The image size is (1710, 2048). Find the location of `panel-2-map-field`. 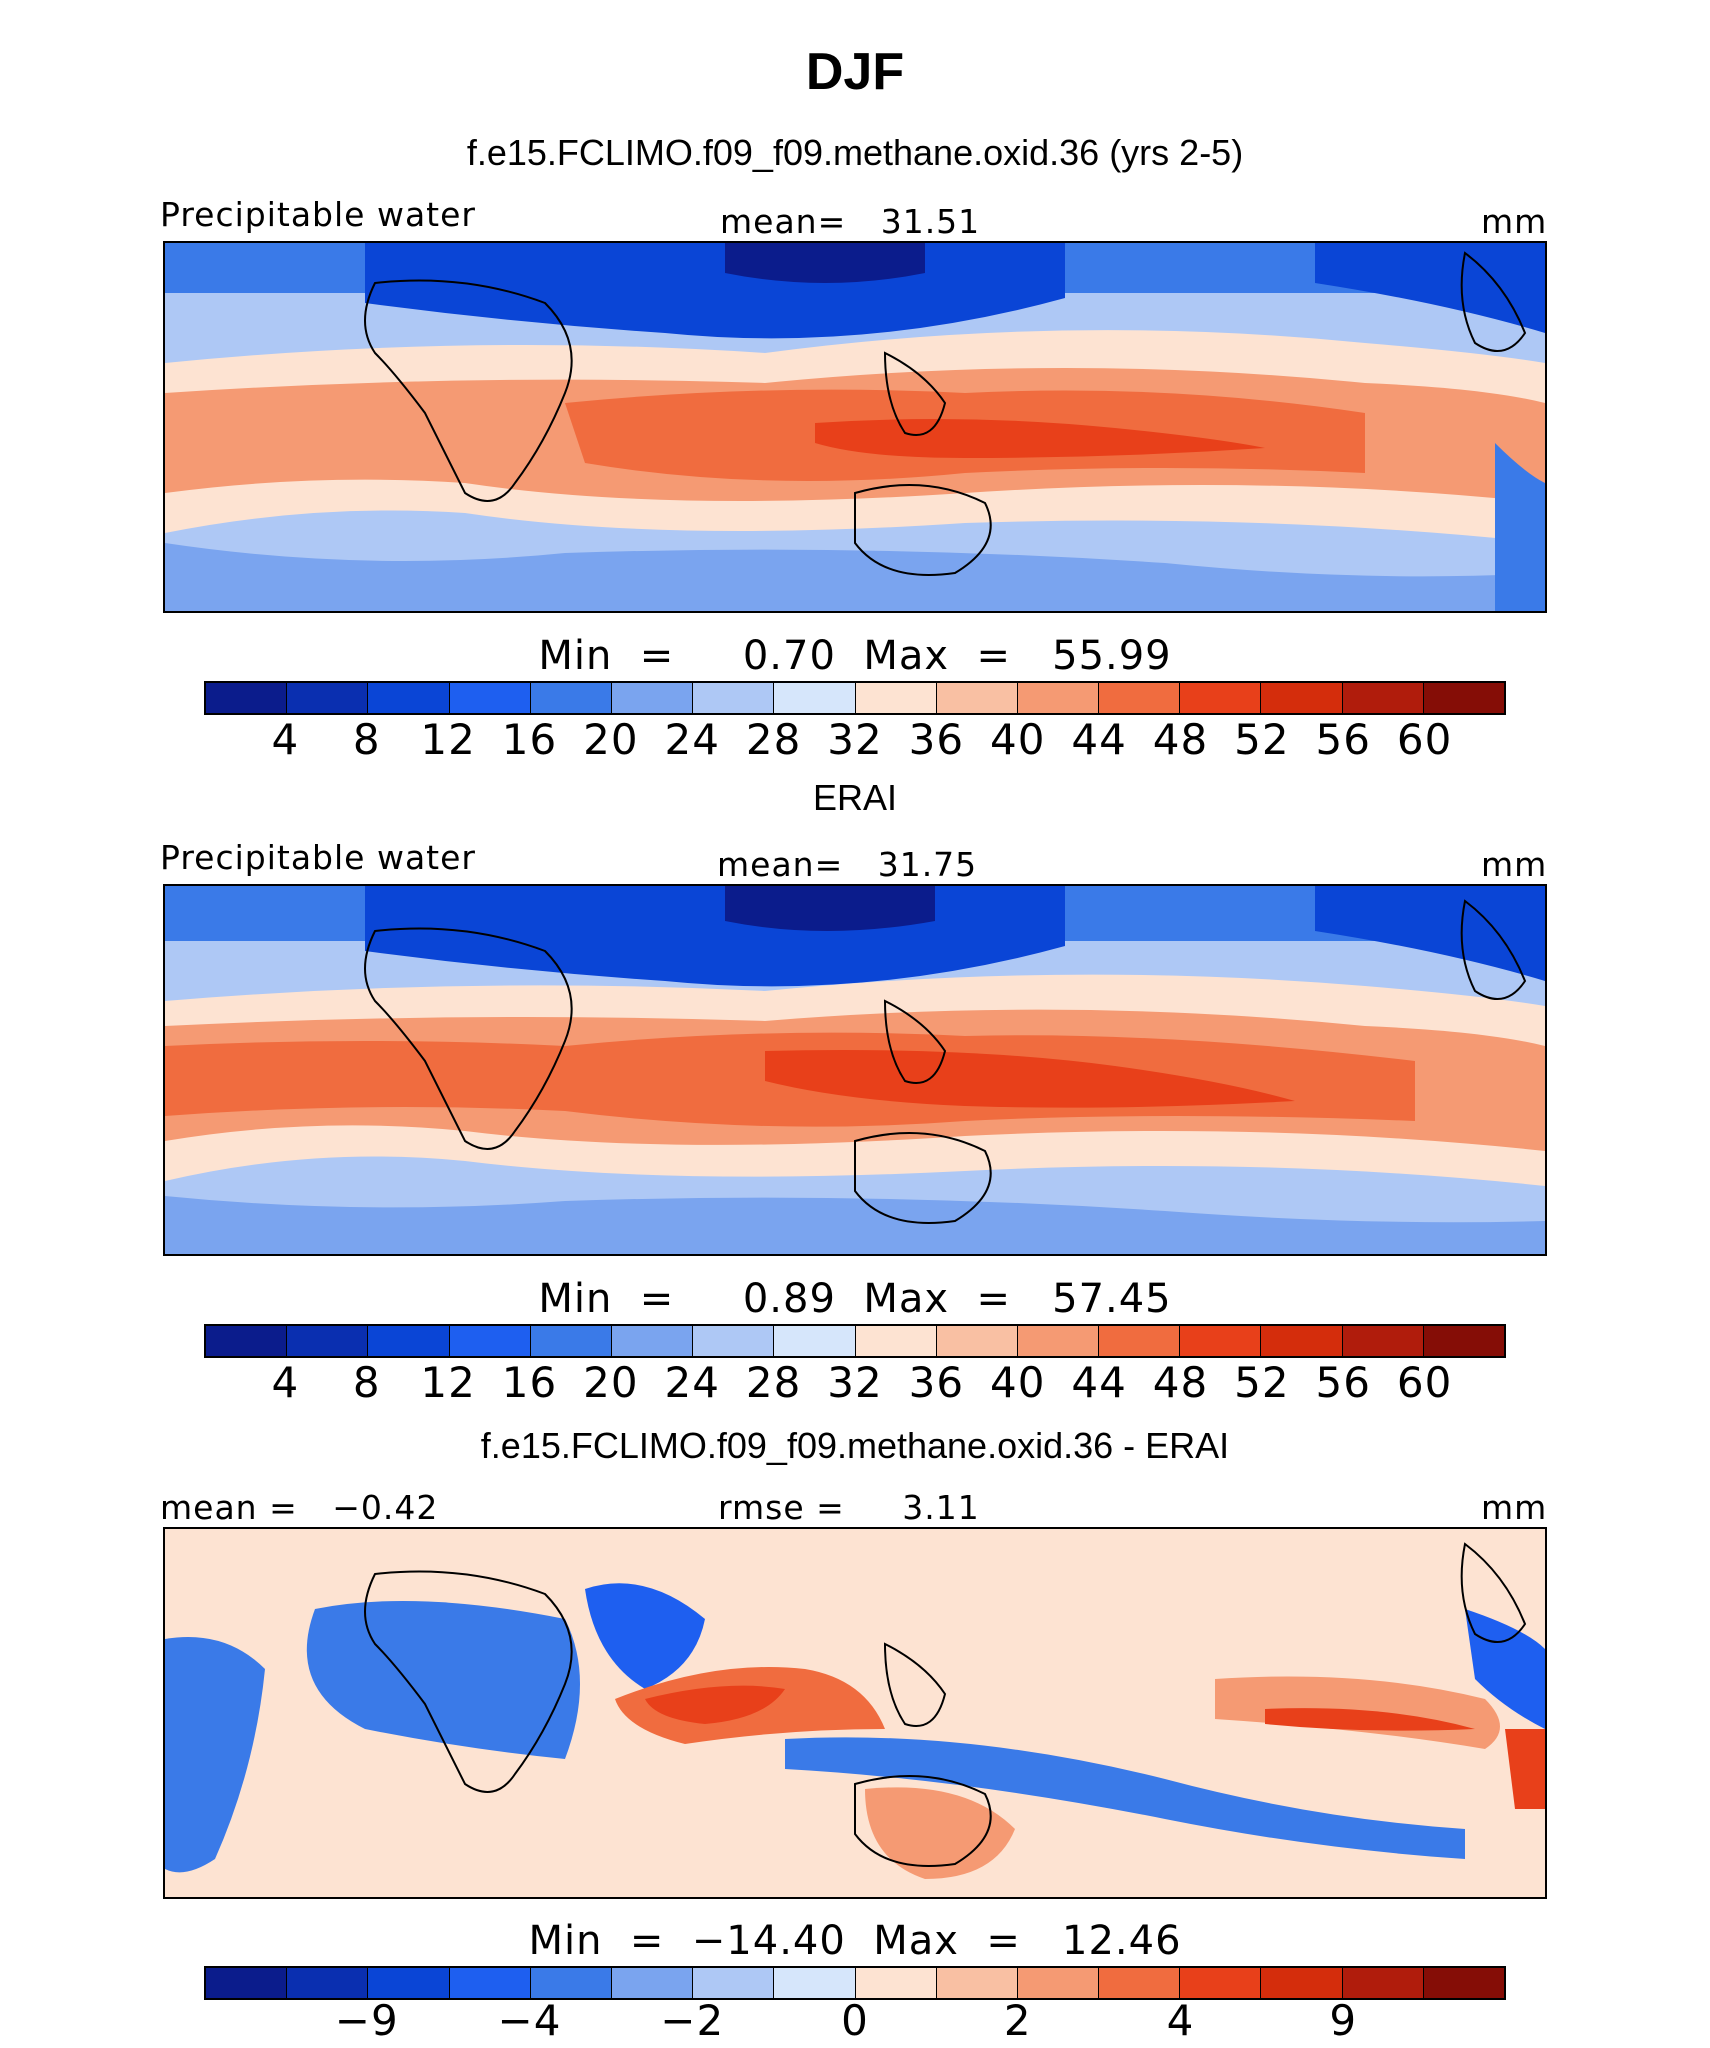

panel-2-map-field is located at coordinates (855, 1070).